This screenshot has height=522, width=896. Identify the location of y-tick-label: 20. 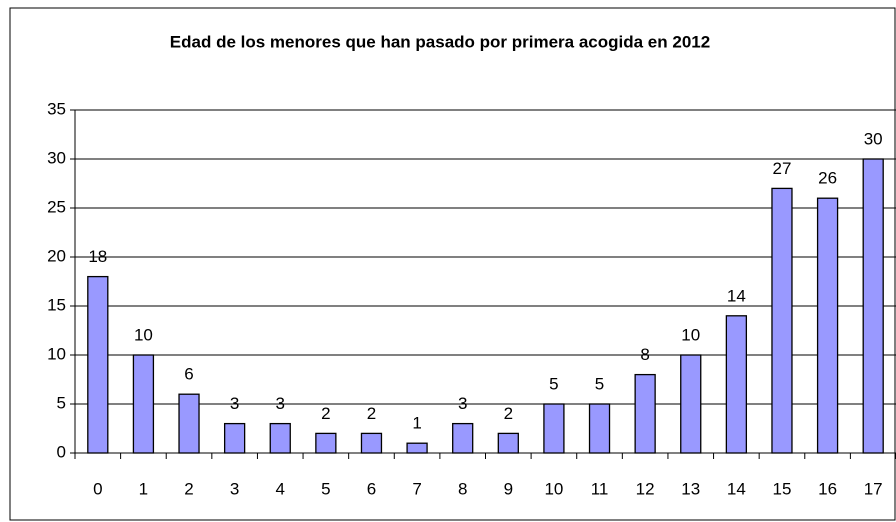
(56, 255).